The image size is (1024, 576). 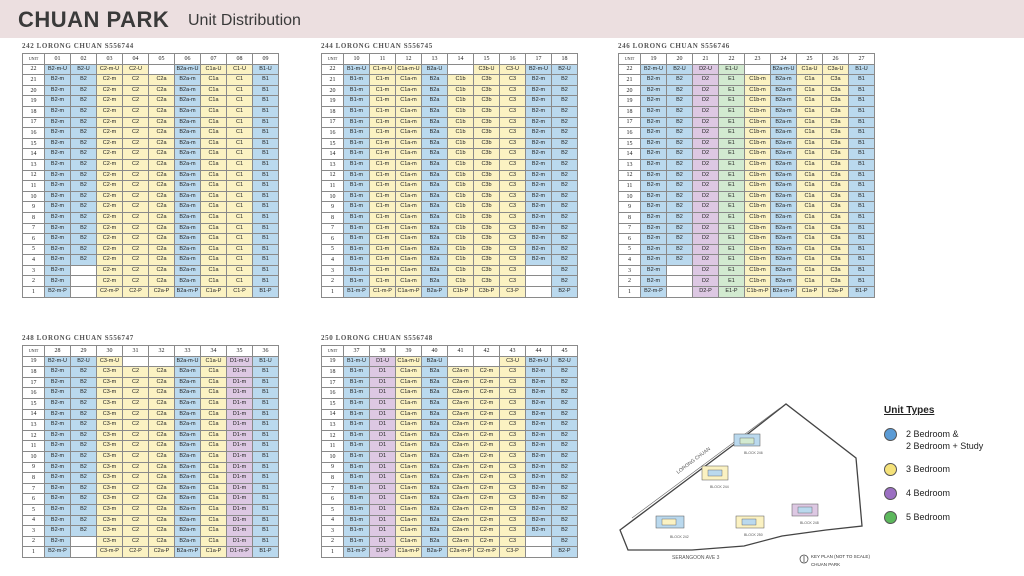 I want to click on legend-label: 3 Bedroom, so click(x=928, y=469).